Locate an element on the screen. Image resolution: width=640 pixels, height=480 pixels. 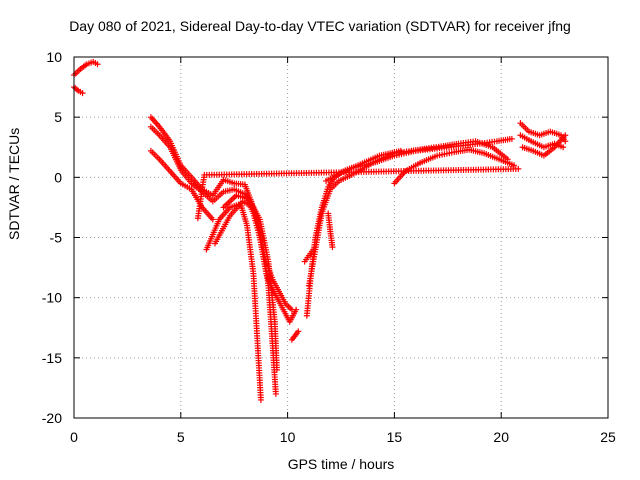
series-track-a is located at coordinates (86, 68).